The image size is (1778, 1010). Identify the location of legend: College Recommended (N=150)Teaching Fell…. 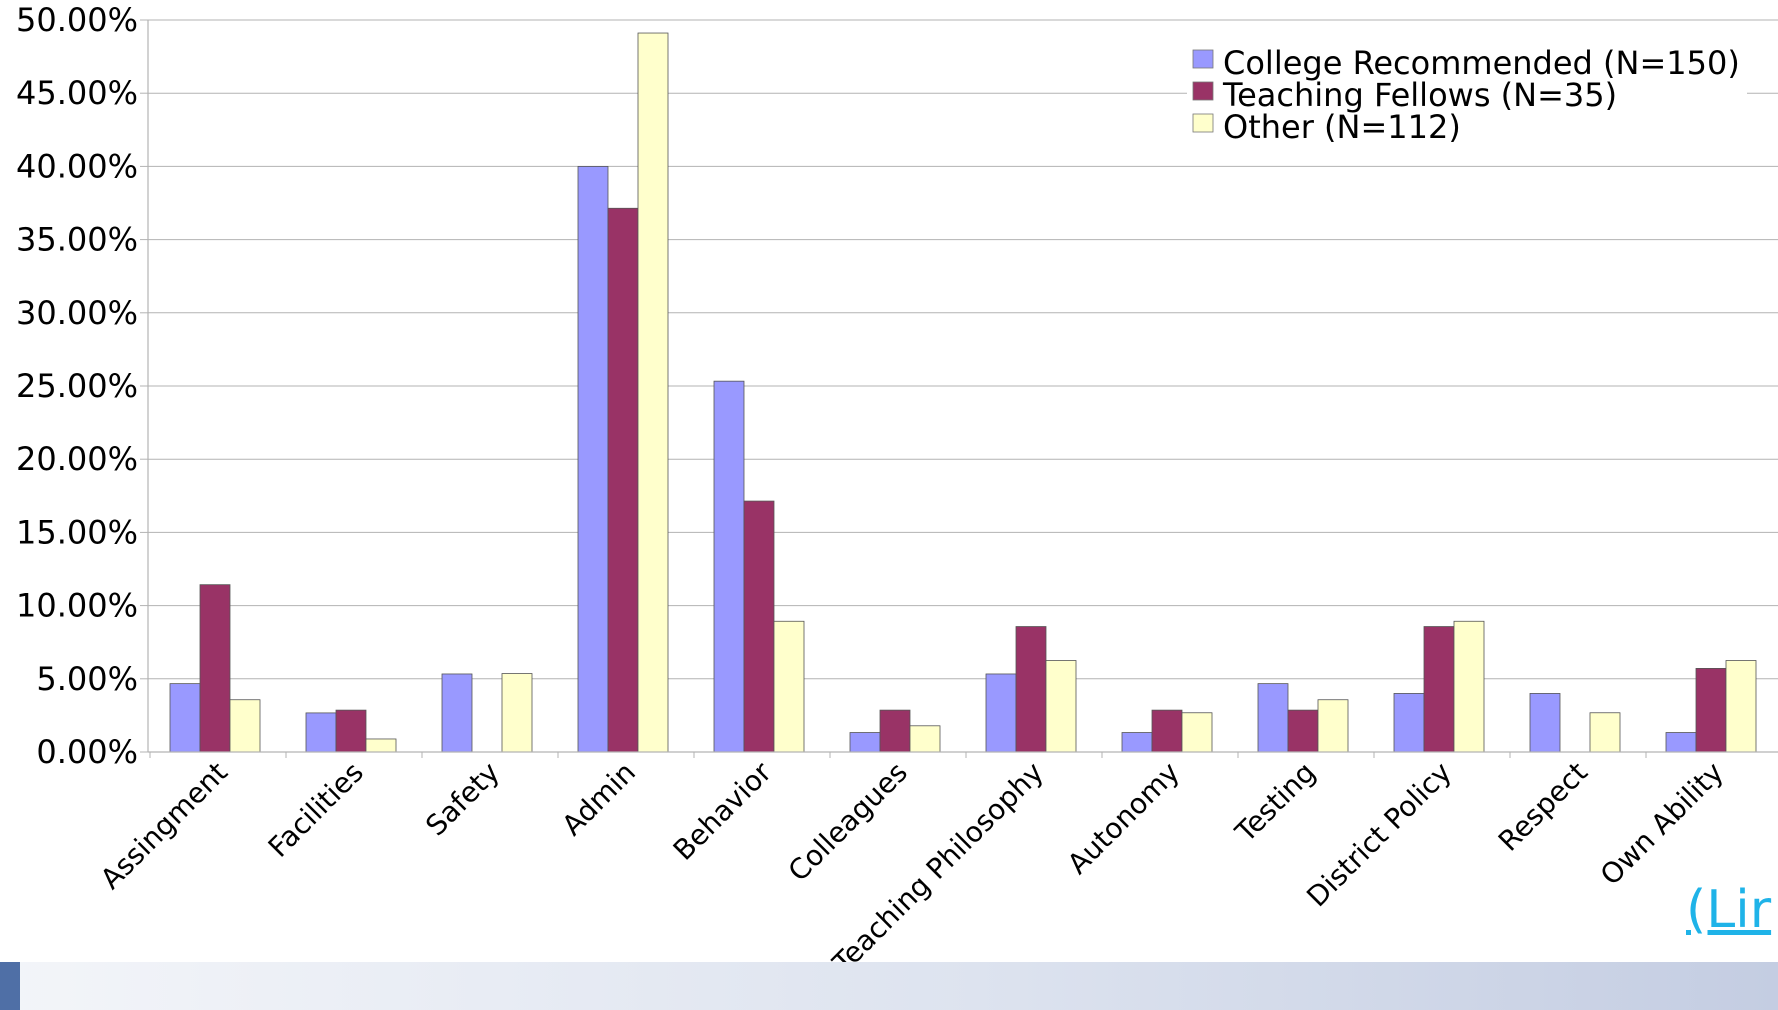
(1467, 95).